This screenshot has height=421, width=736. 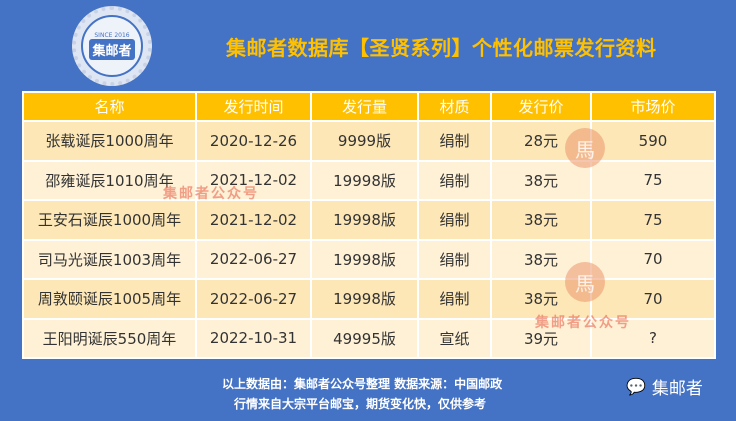 I want to click on logo-since: SINCE 2016, so click(x=112, y=35).